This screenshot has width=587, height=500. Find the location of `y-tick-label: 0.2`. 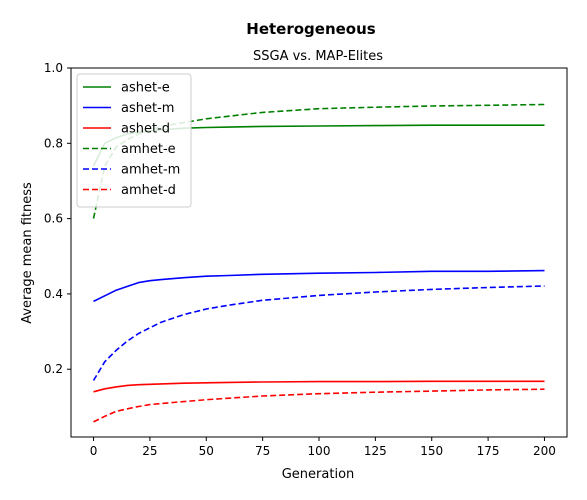

y-tick-label: 0.2 is located at coordinates (53, 369).